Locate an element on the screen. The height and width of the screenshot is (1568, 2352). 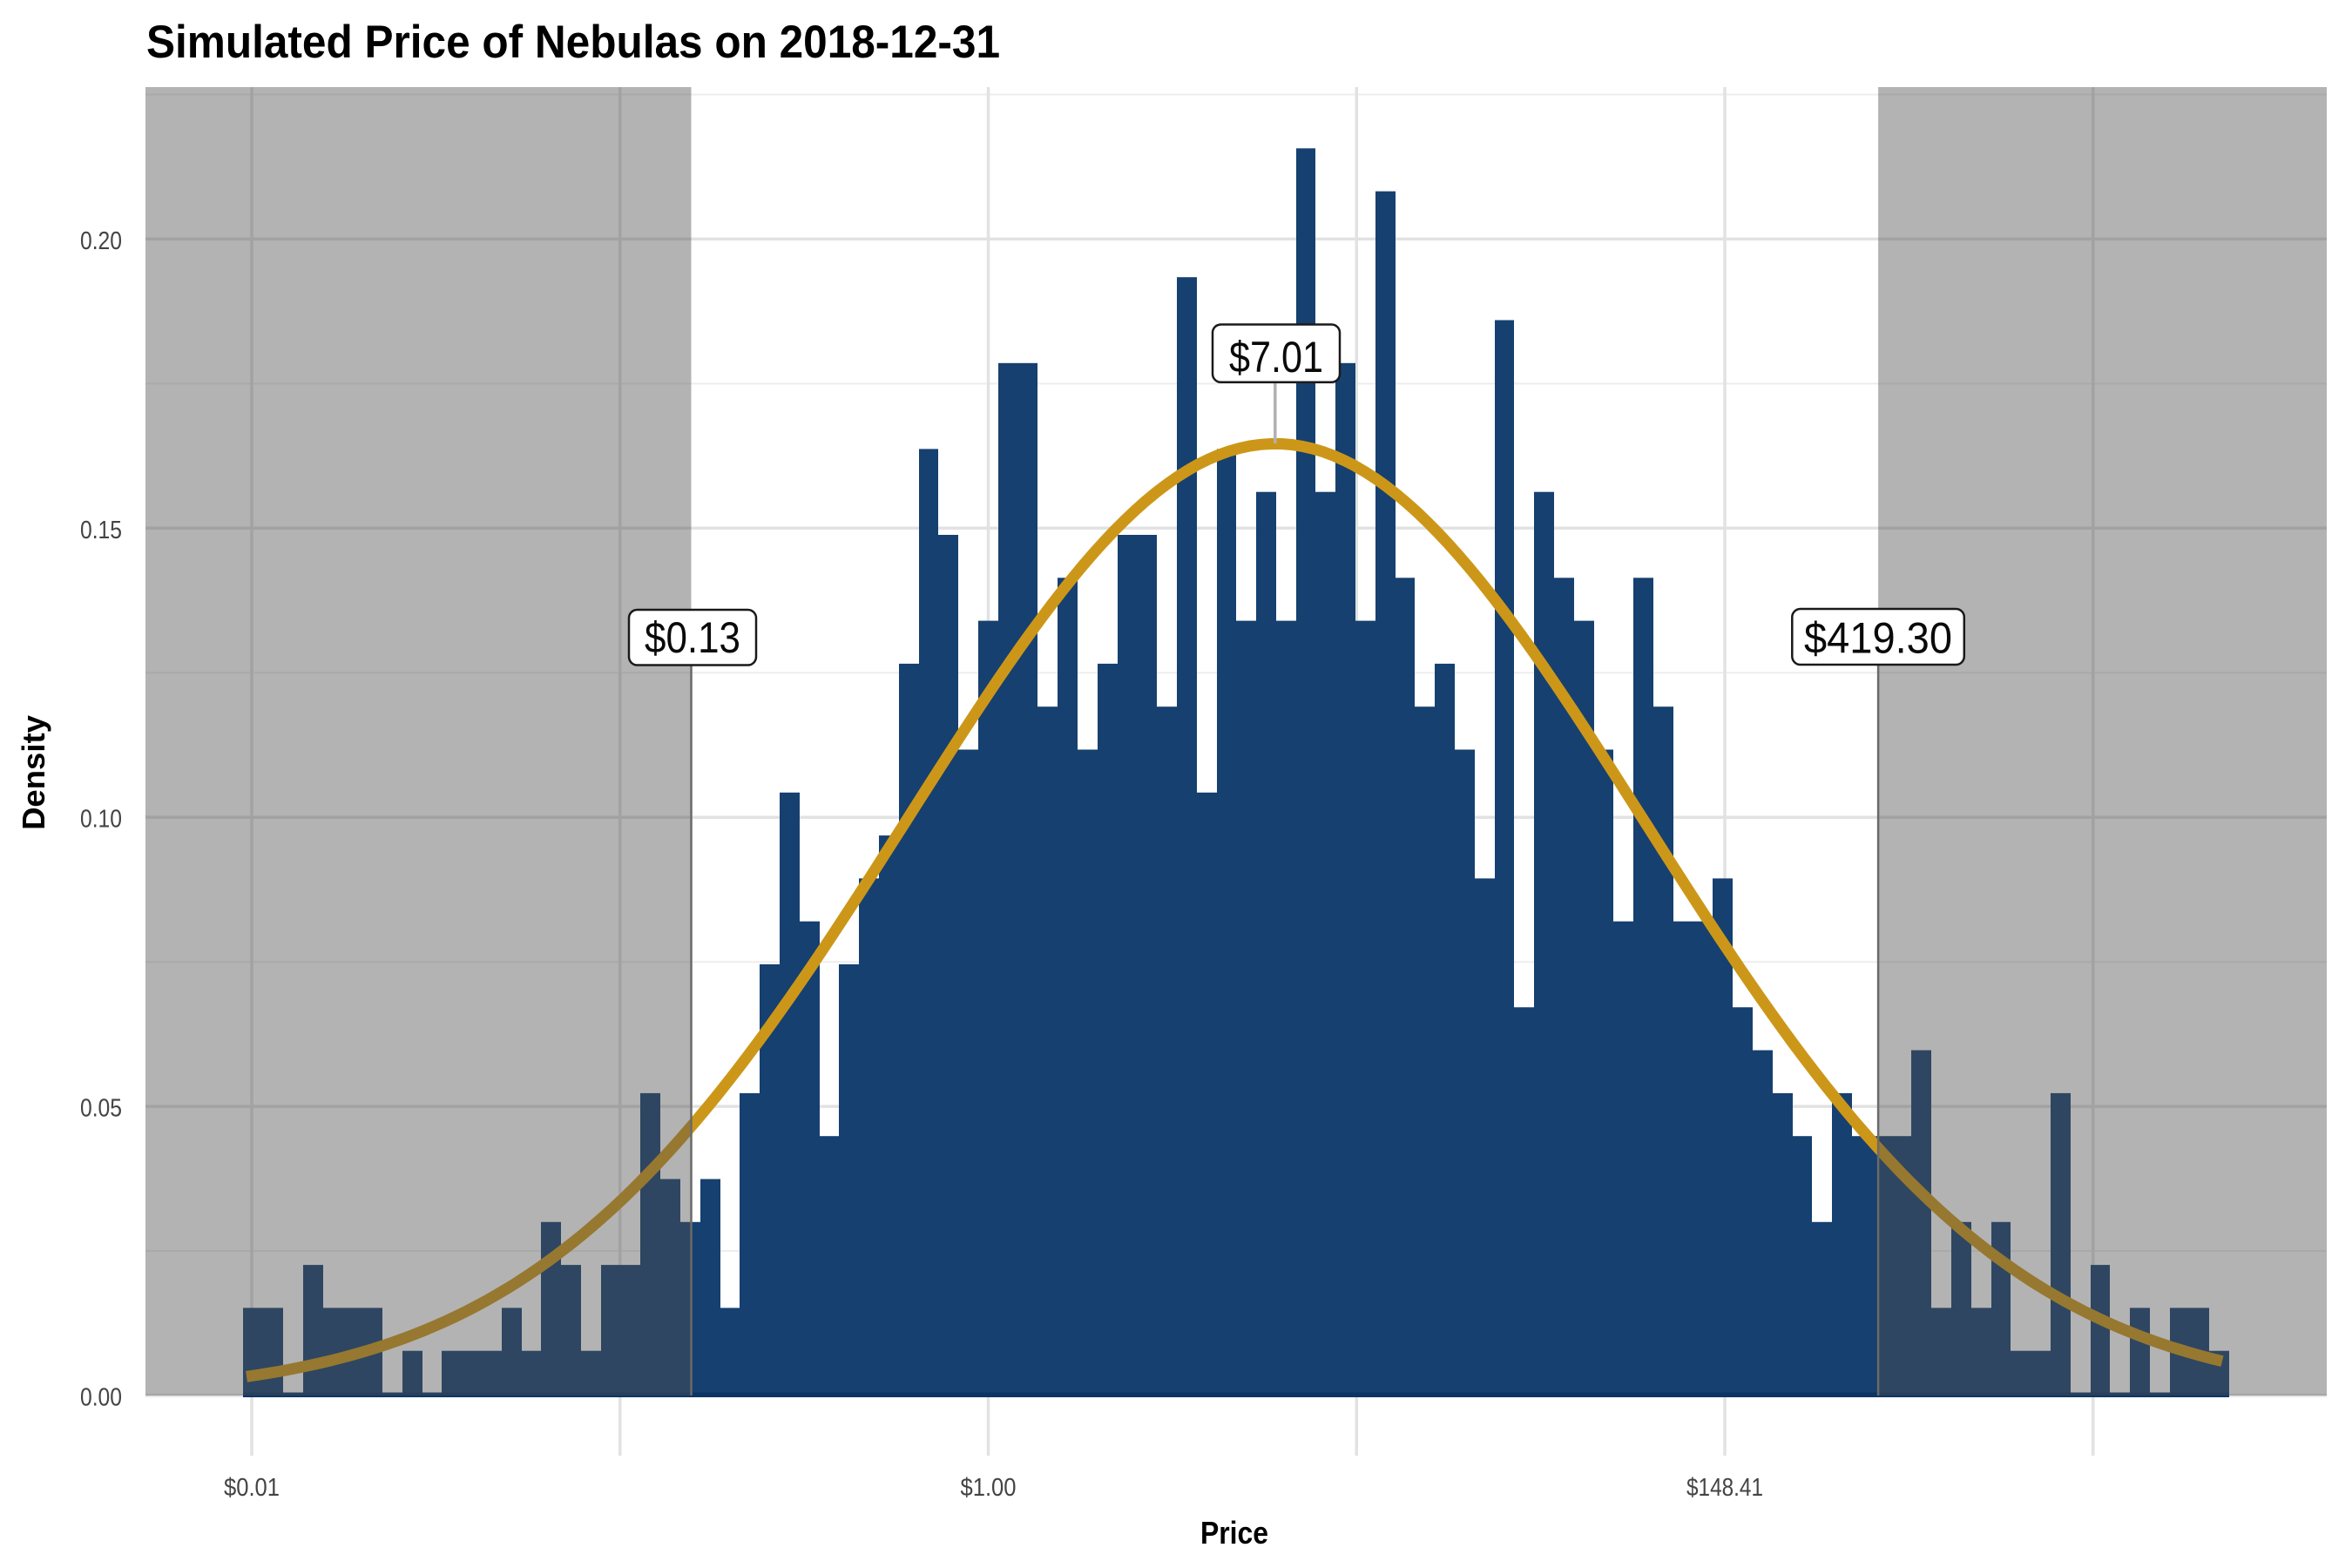
svg-text: $0.13 is located at coordinates (692, 638).